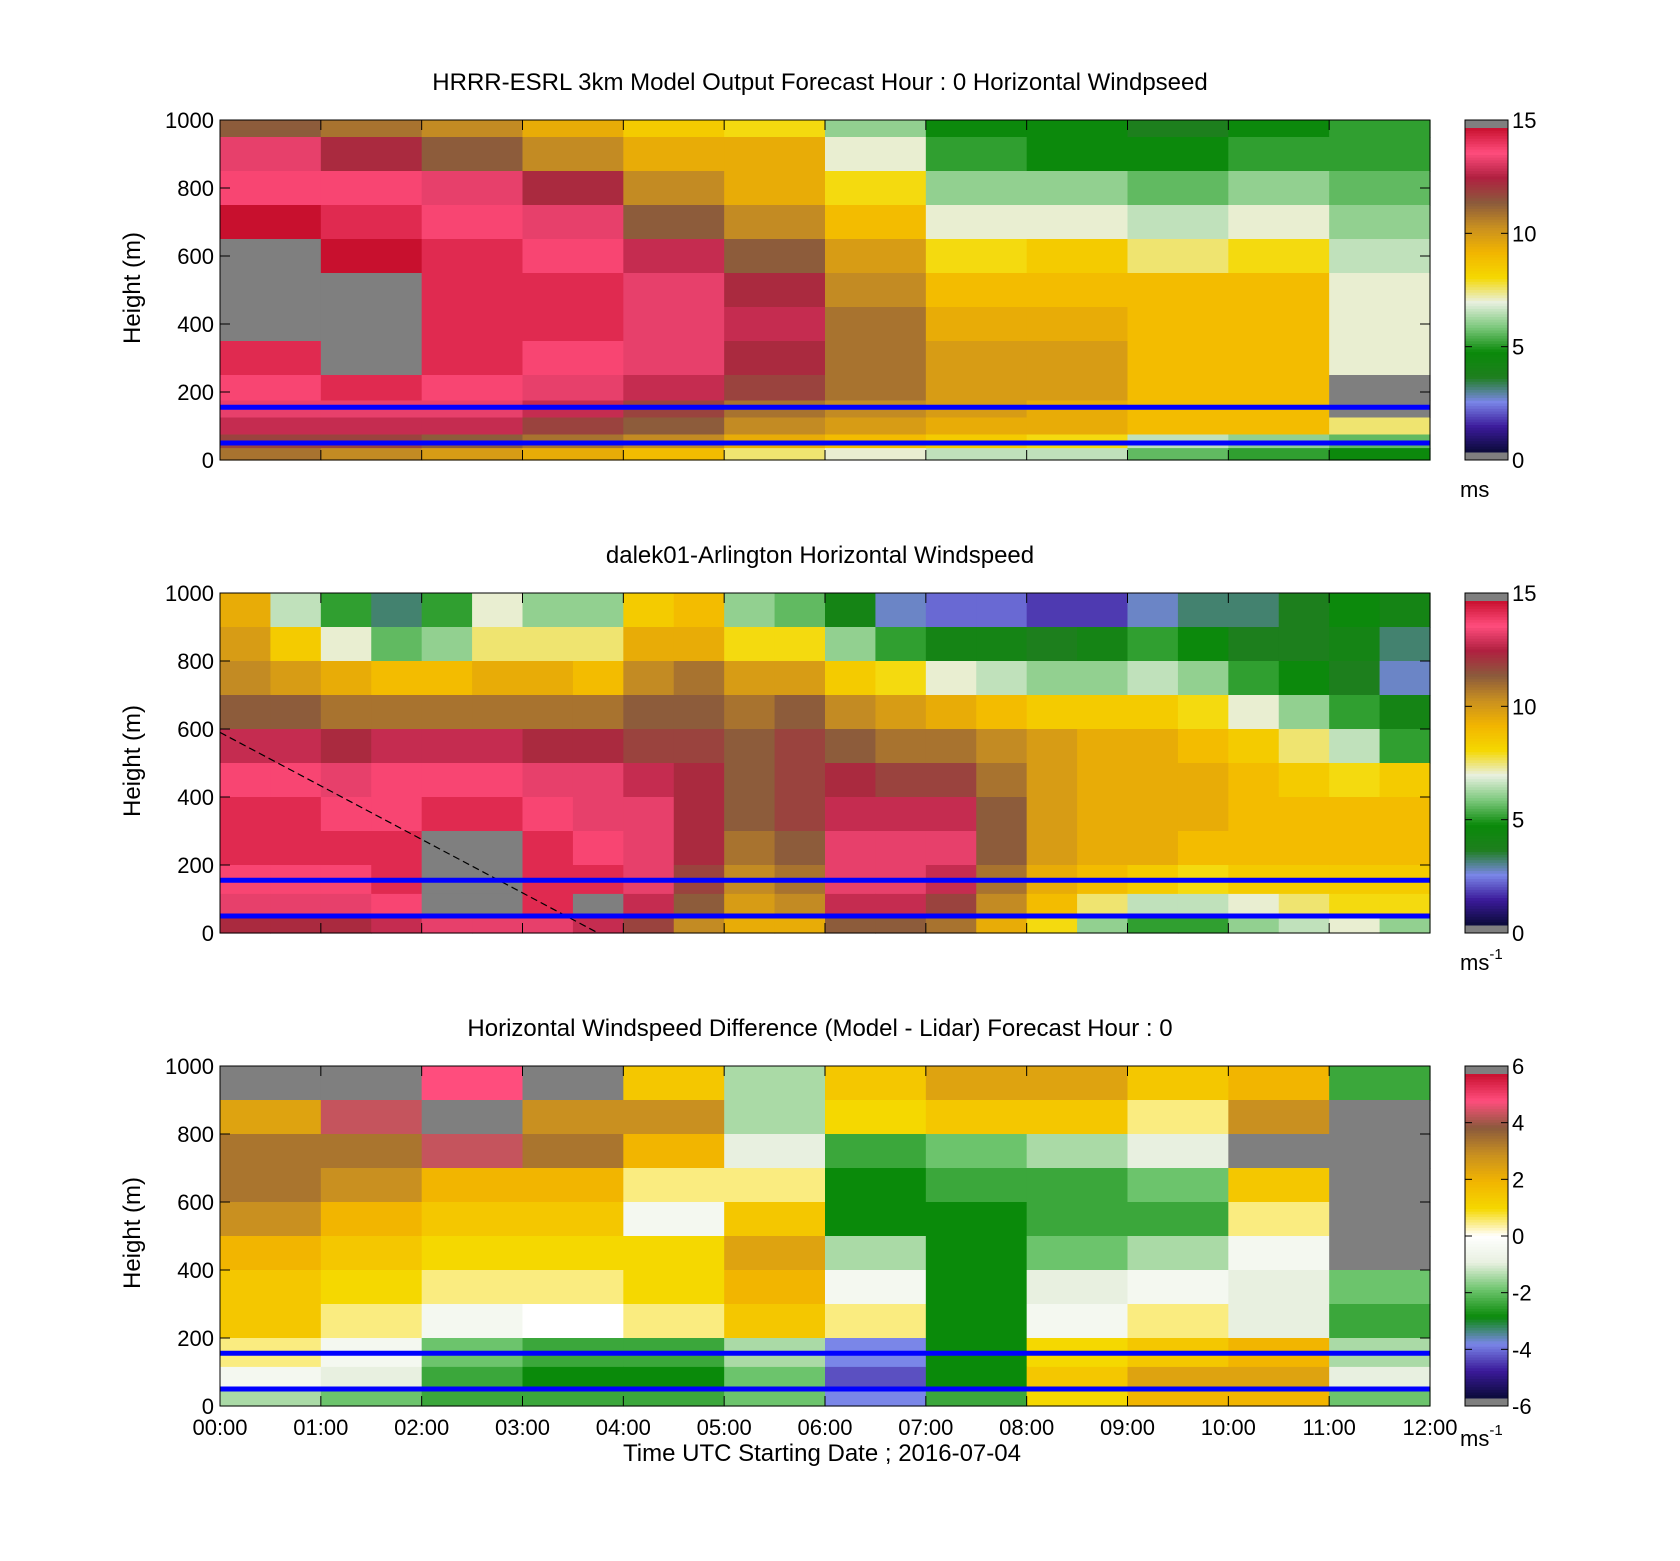 This screenshot has width=1680, height=1561. What do you see at coordinates (724, 1427) in the screenshot?
I see `x-tick-label: 05:00` at bounding box center [724, 1427].